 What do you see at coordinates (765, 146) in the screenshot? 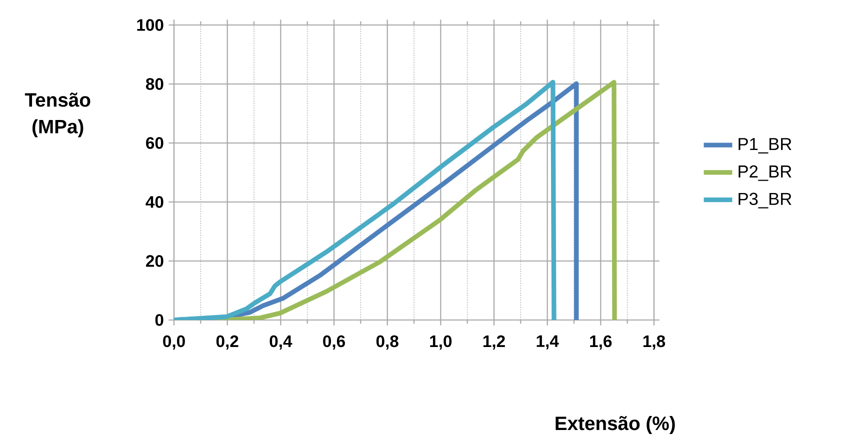
I see `legend-label: P1_BR` at bounding box center [765, 146].